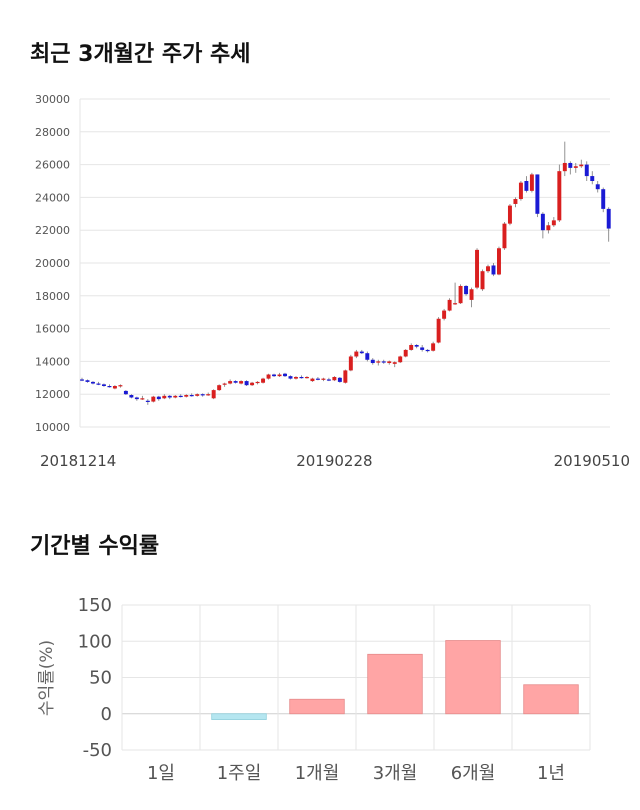 The height and width of the screenshot is (810, 640). I want to click on return-y-tick-labels: -50 0 50 100 150, so click(95, 678).